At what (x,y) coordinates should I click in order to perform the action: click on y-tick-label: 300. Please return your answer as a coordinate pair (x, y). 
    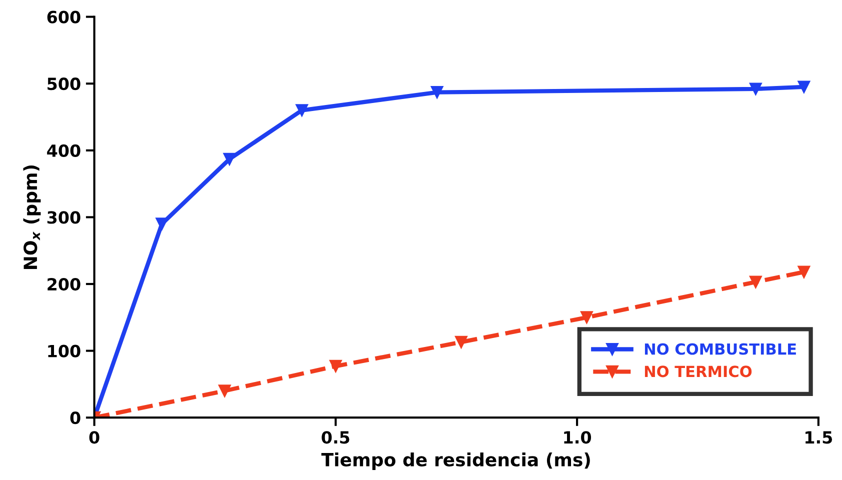
    Looking at the image, I should click on (63, 217).